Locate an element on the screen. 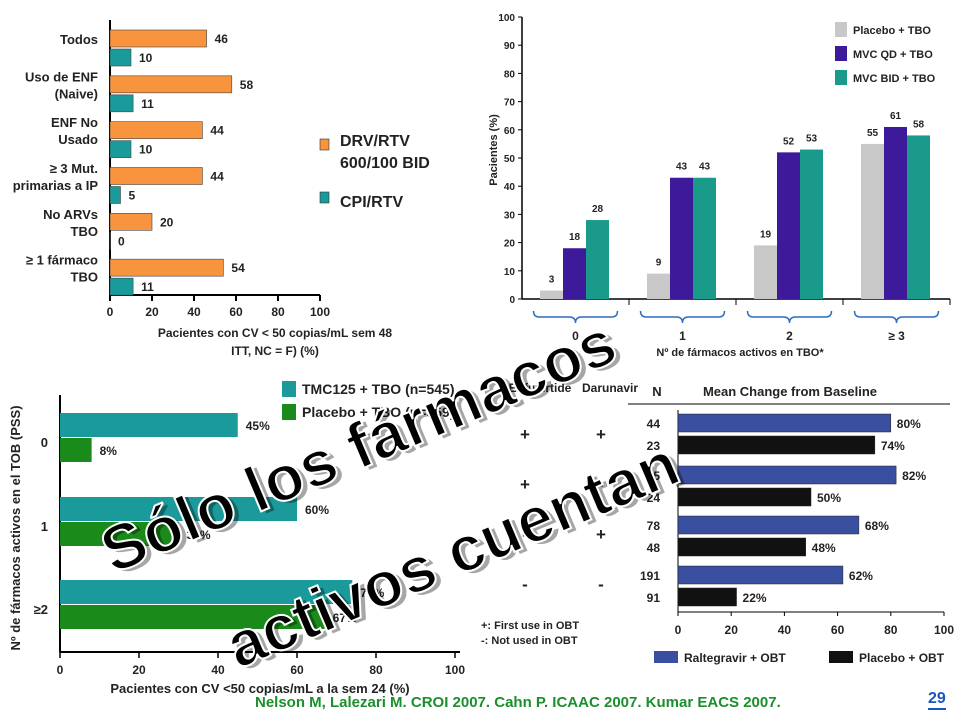  c3-category-label: ≥2 is located at coordinates (41, 609).